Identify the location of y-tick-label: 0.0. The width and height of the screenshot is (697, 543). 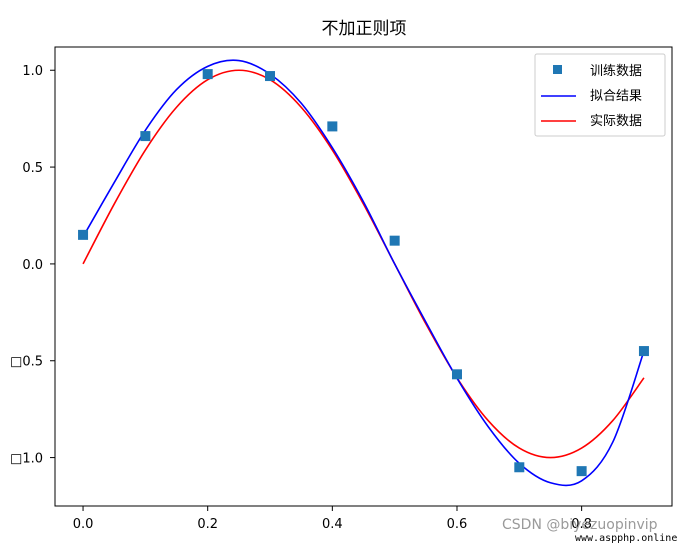
(32, 265).